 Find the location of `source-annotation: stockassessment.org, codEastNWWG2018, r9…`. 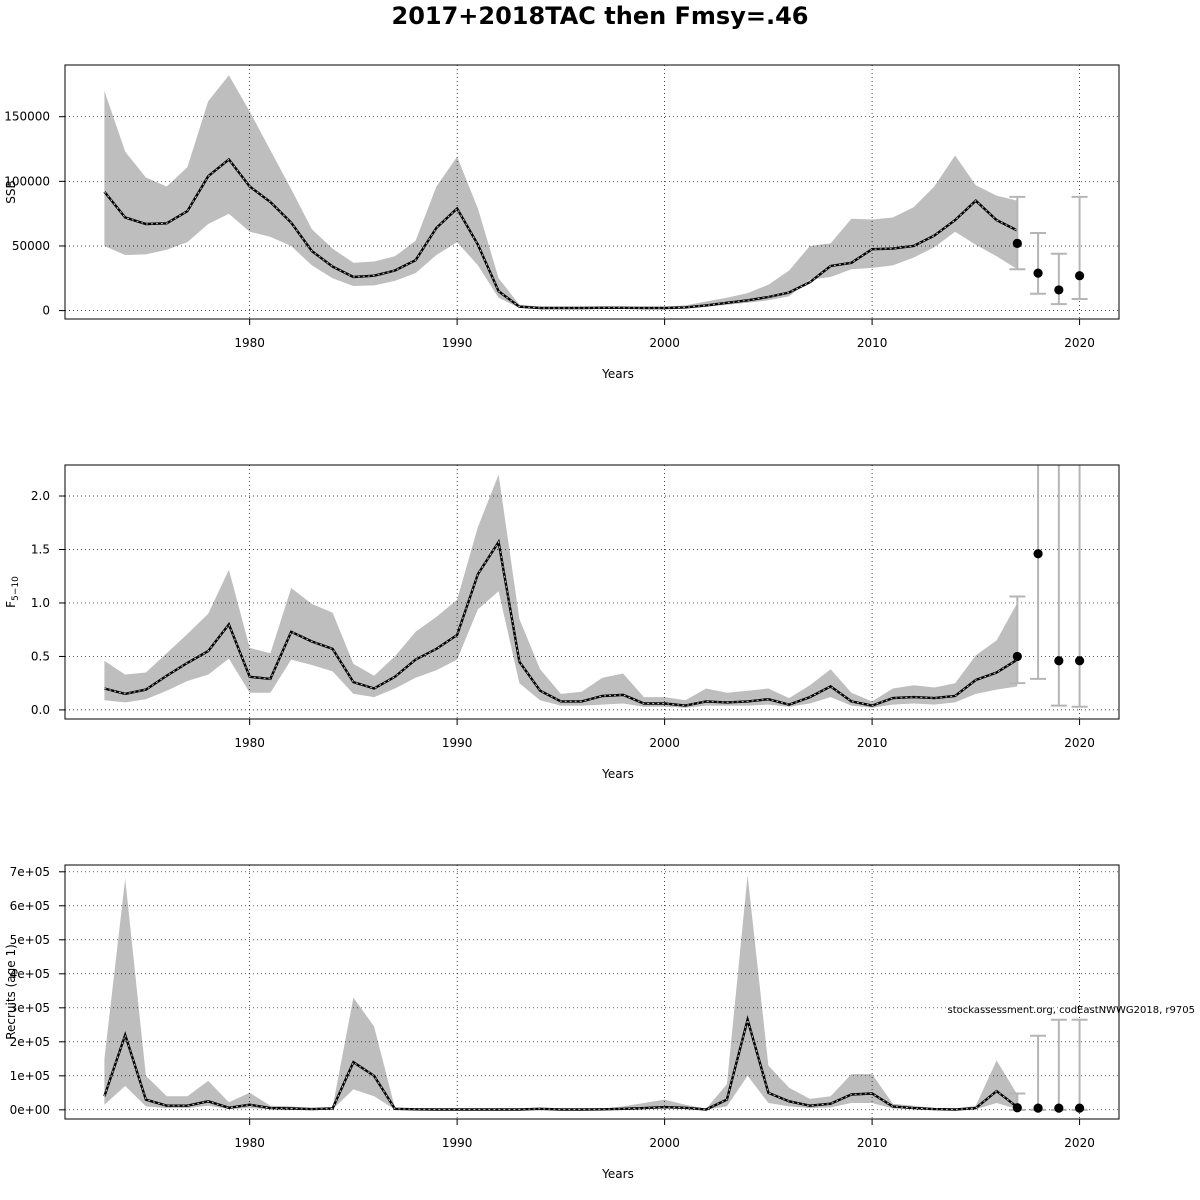

source-annotation: stockassessment.org, codEastNWWG2018, r9… is located at coordinates (1072, 1010).